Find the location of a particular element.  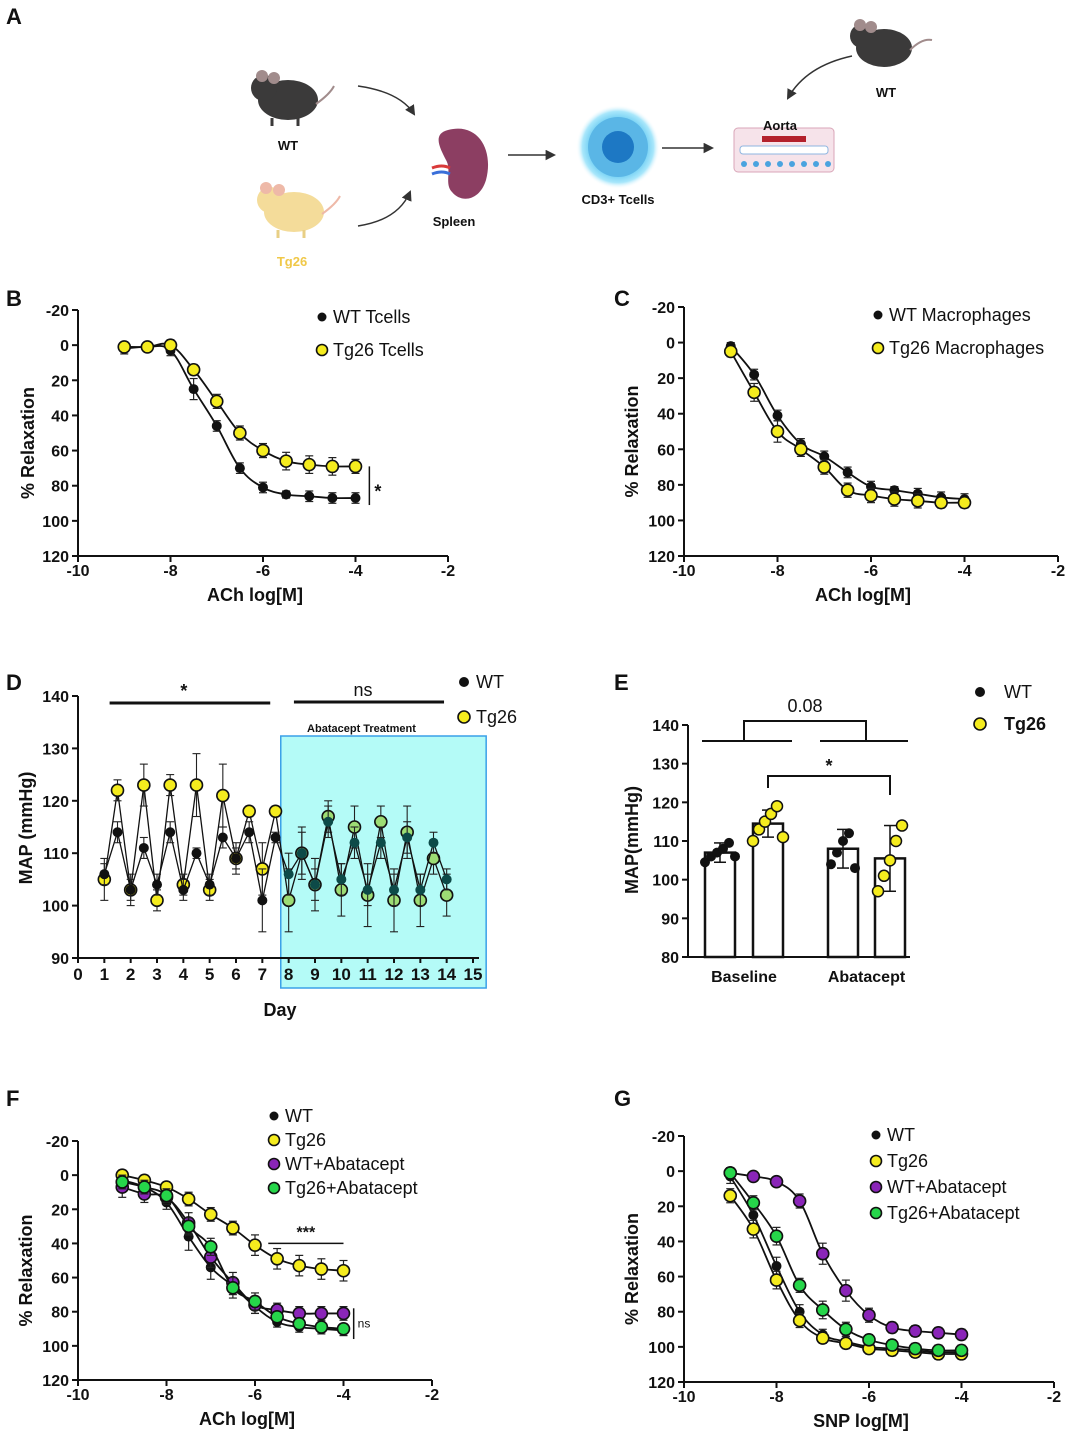

x-tick-label: -4 is located at coordinates (343, 1395).